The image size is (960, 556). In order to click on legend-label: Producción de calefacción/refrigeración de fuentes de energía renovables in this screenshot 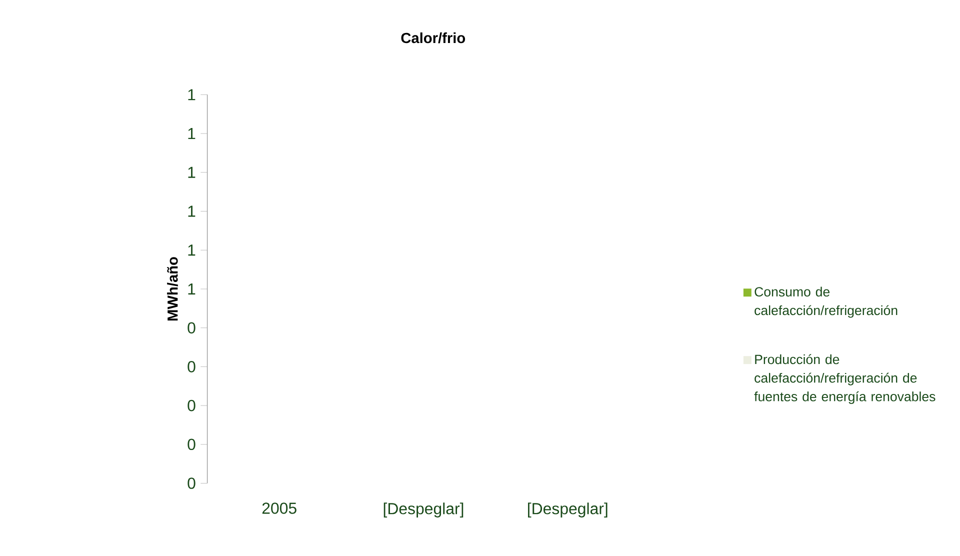, I will do `click(845, 379)`.